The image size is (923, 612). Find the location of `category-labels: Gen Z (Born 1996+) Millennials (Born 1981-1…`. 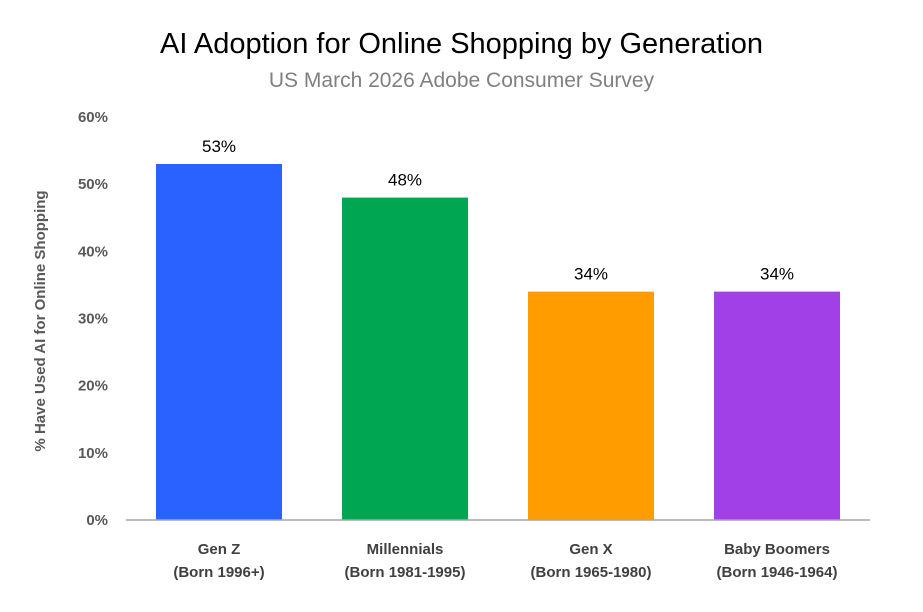

category-labels: Gen Z (Born 1996+) Millennials (Born 1981-1… is located at coordinates (505, 561).